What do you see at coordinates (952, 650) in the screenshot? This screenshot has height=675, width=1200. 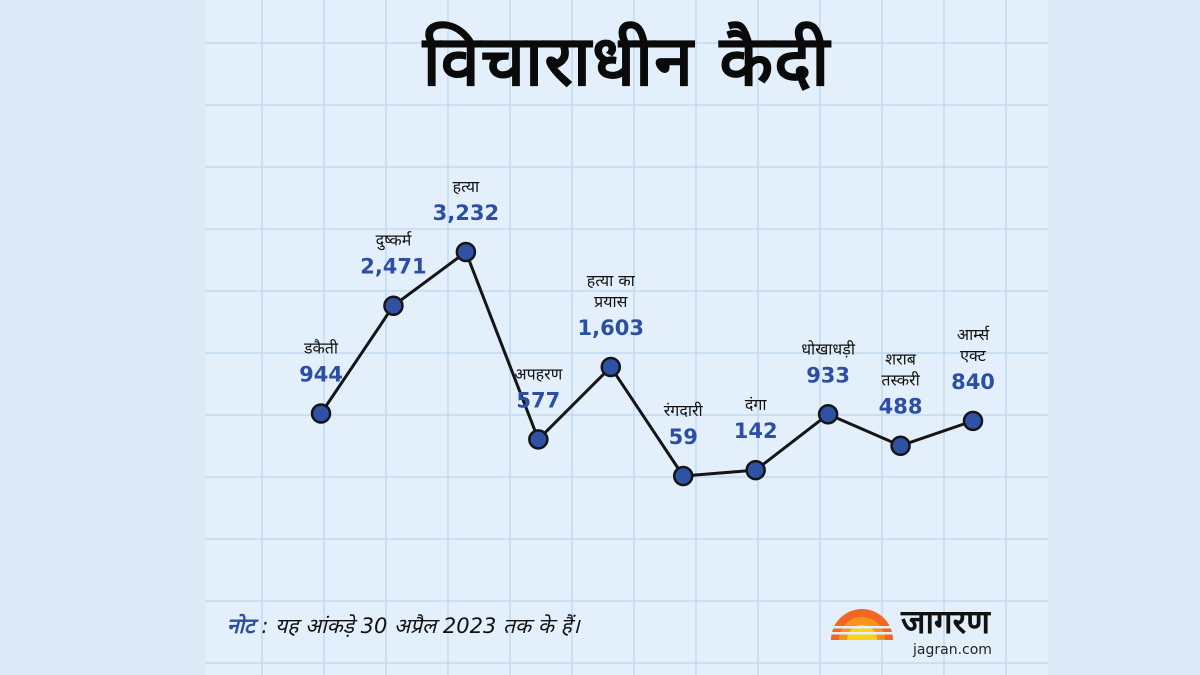 I see `logo-url: jagran.com` at bounding box center [952, 650].